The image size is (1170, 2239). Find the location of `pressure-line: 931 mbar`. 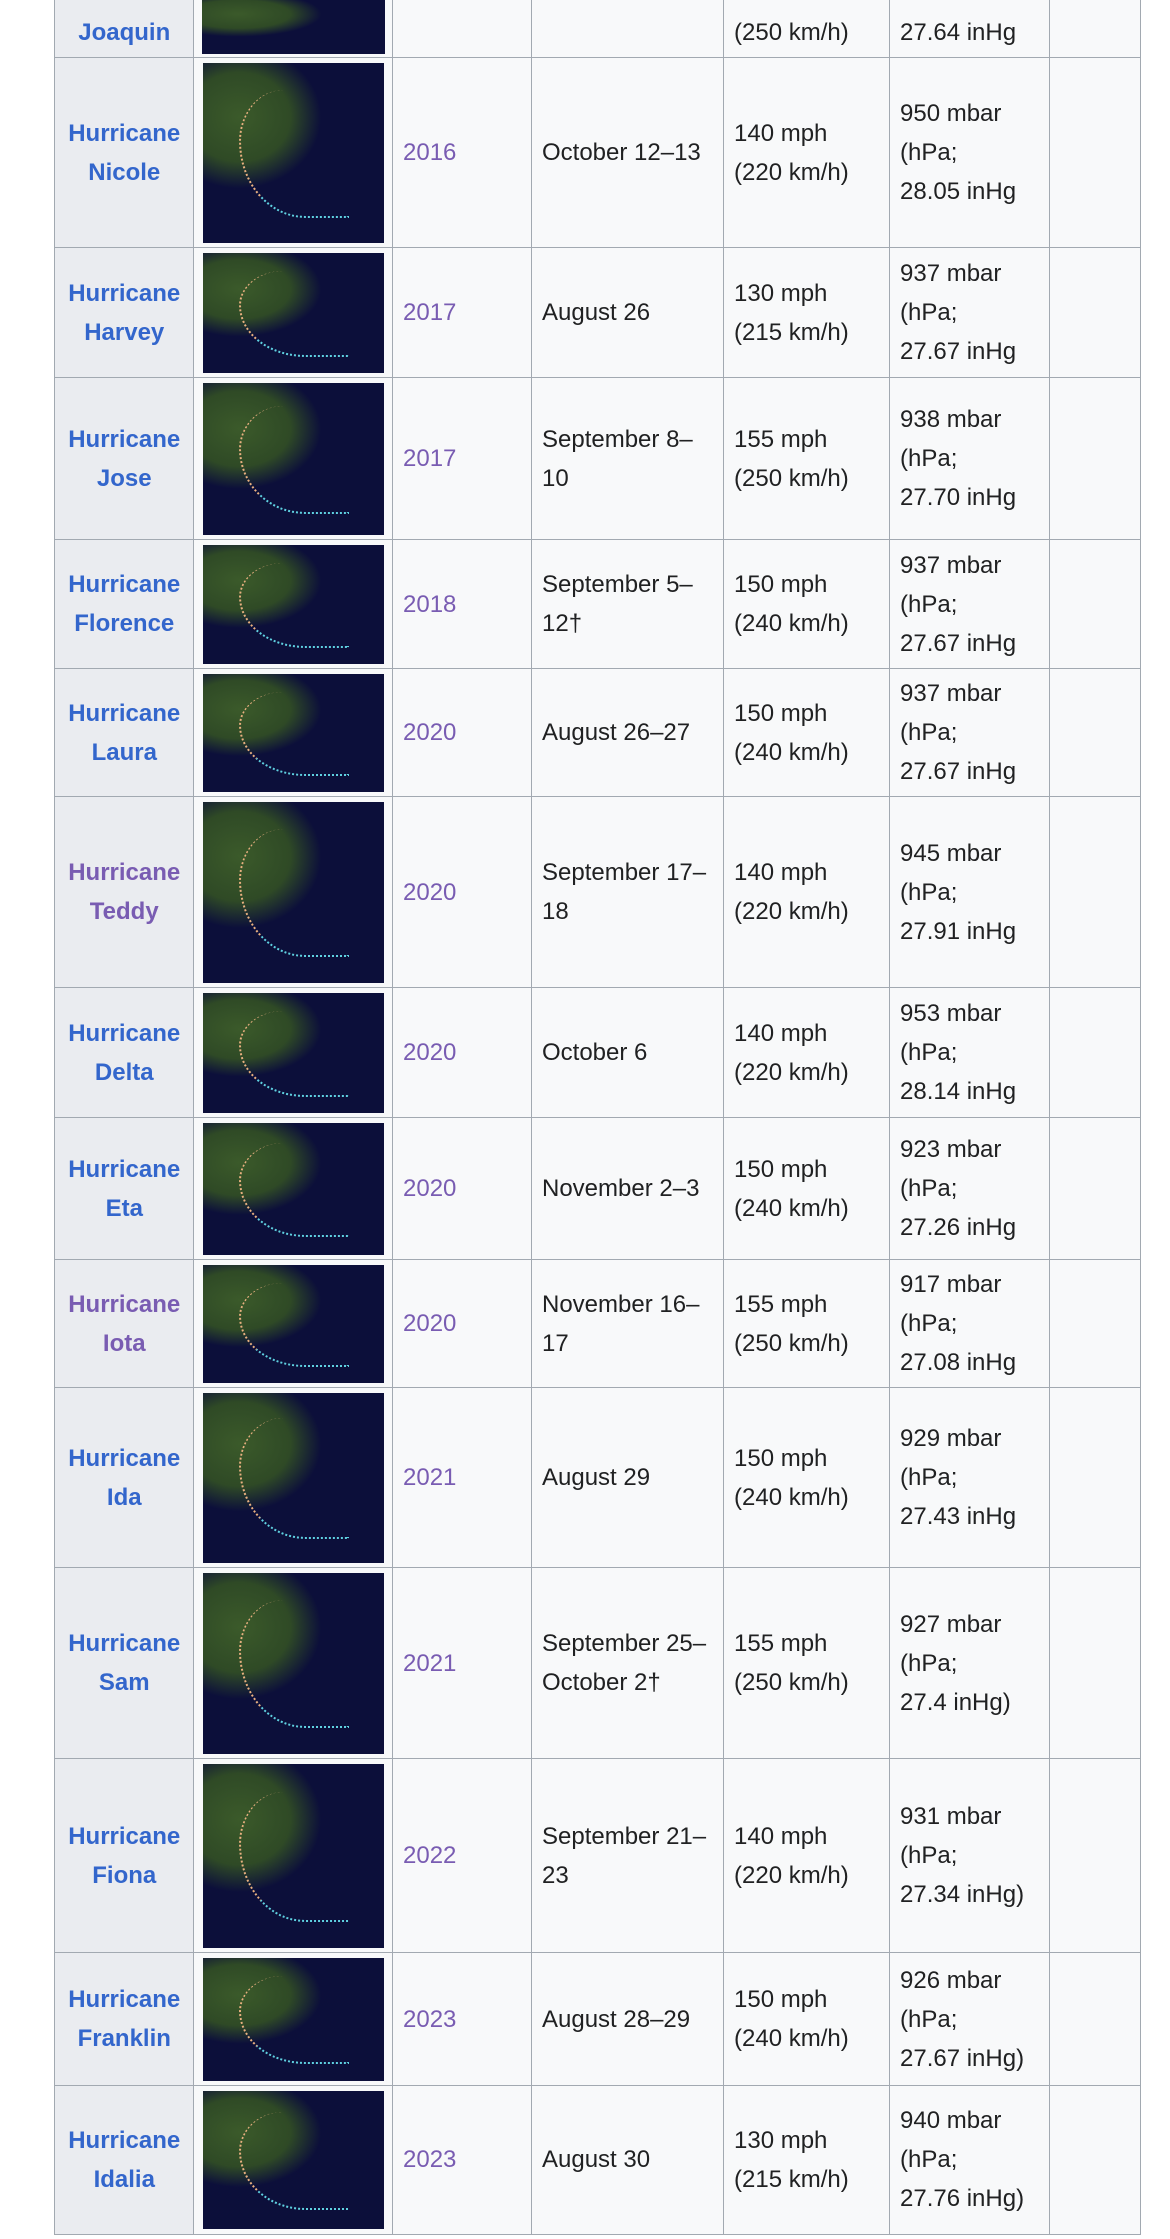

pressure-line: 931 mbar is located at coordinates (951, 1817).